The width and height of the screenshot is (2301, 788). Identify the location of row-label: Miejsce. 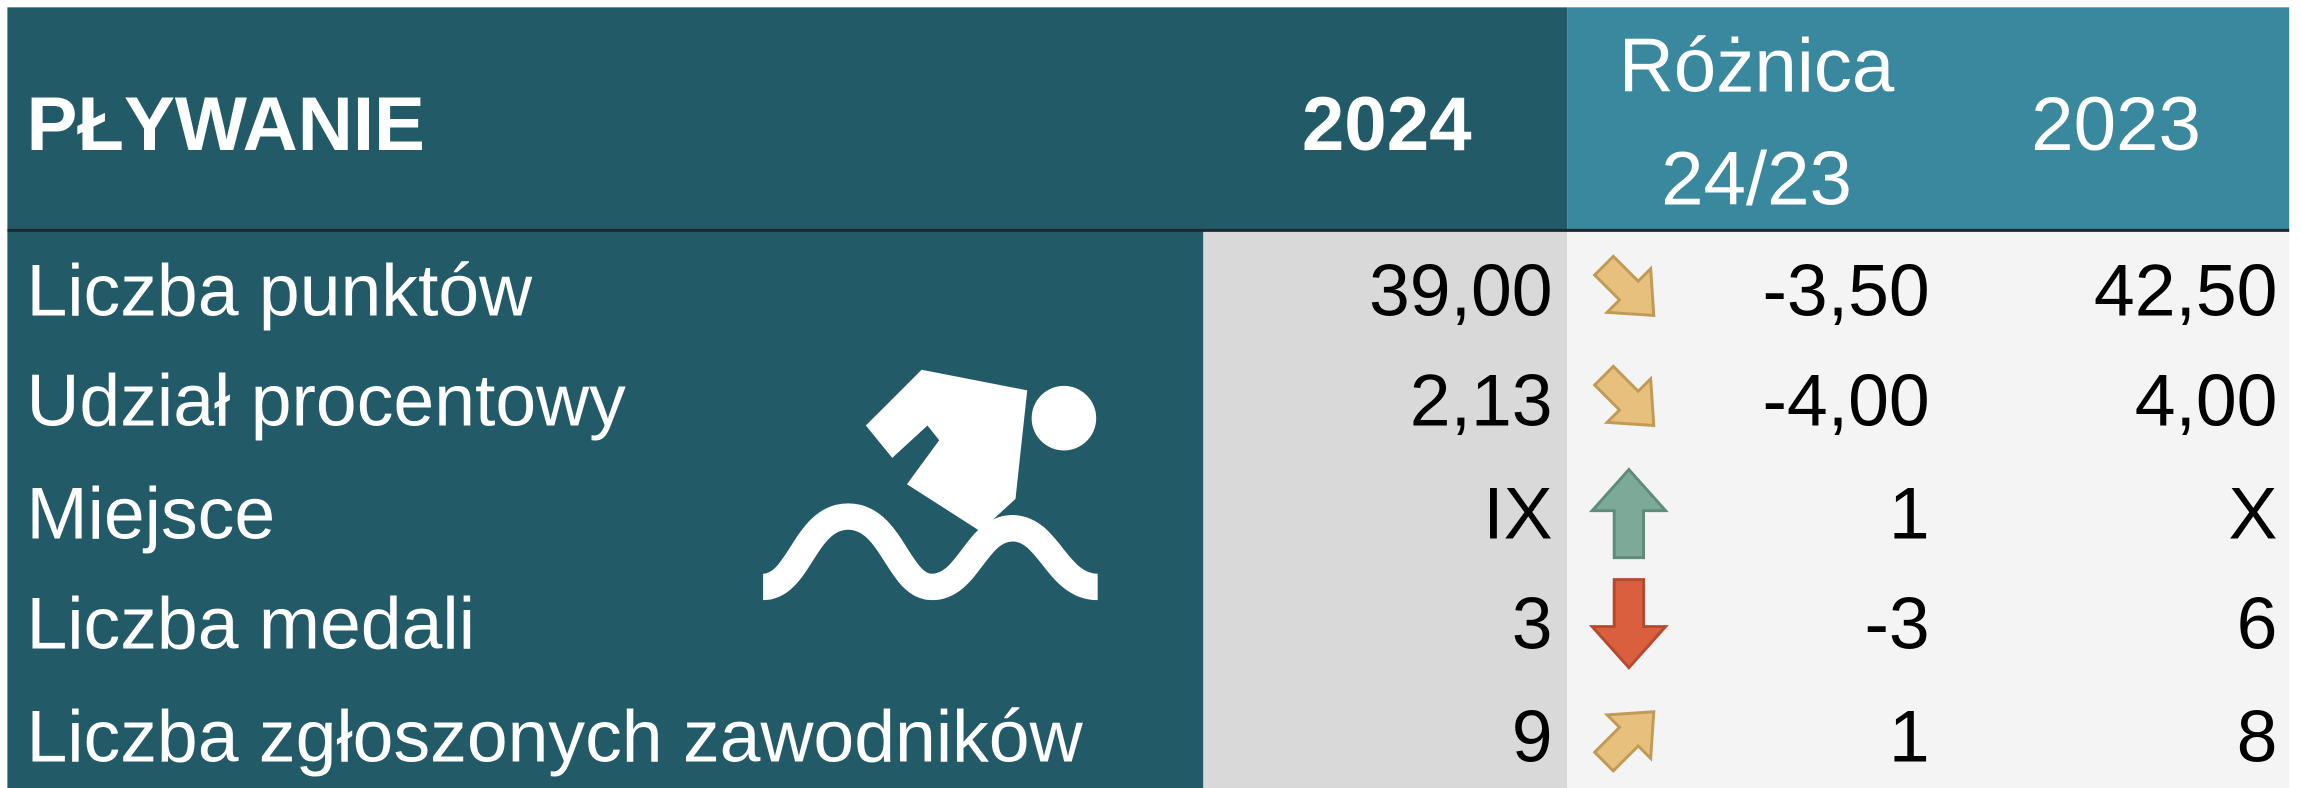
(150, 514).